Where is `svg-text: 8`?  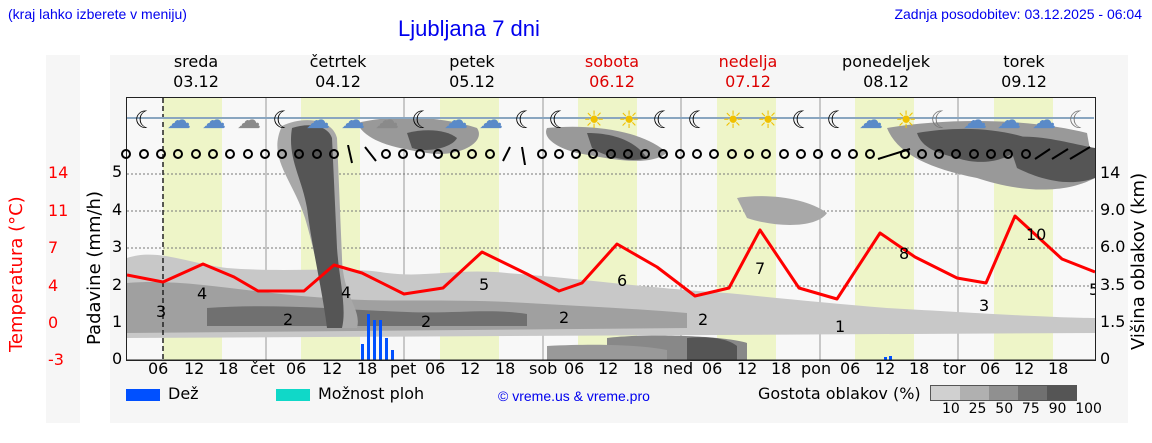 svg-text: 8 is located at coordinates (904, 253).